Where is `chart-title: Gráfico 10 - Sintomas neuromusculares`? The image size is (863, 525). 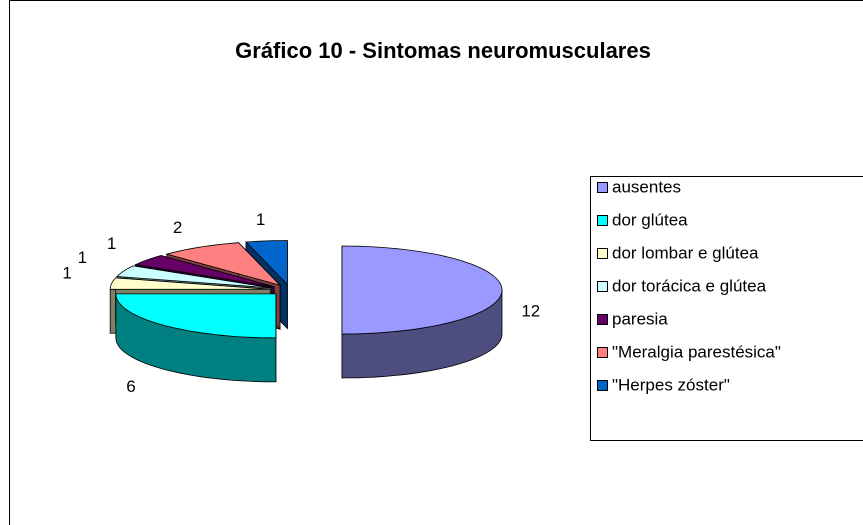 chart-title: Gráfico 10 - Sintomas neuromusculares is located at coordinates (443, 50).